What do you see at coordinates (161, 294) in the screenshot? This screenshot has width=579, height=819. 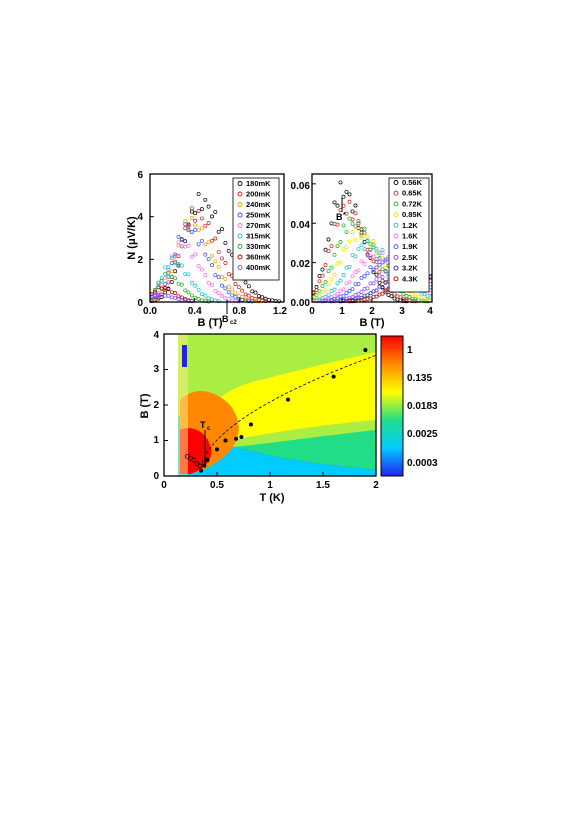 I see `tl-marker-400mK` at bounding box center [161, 294].